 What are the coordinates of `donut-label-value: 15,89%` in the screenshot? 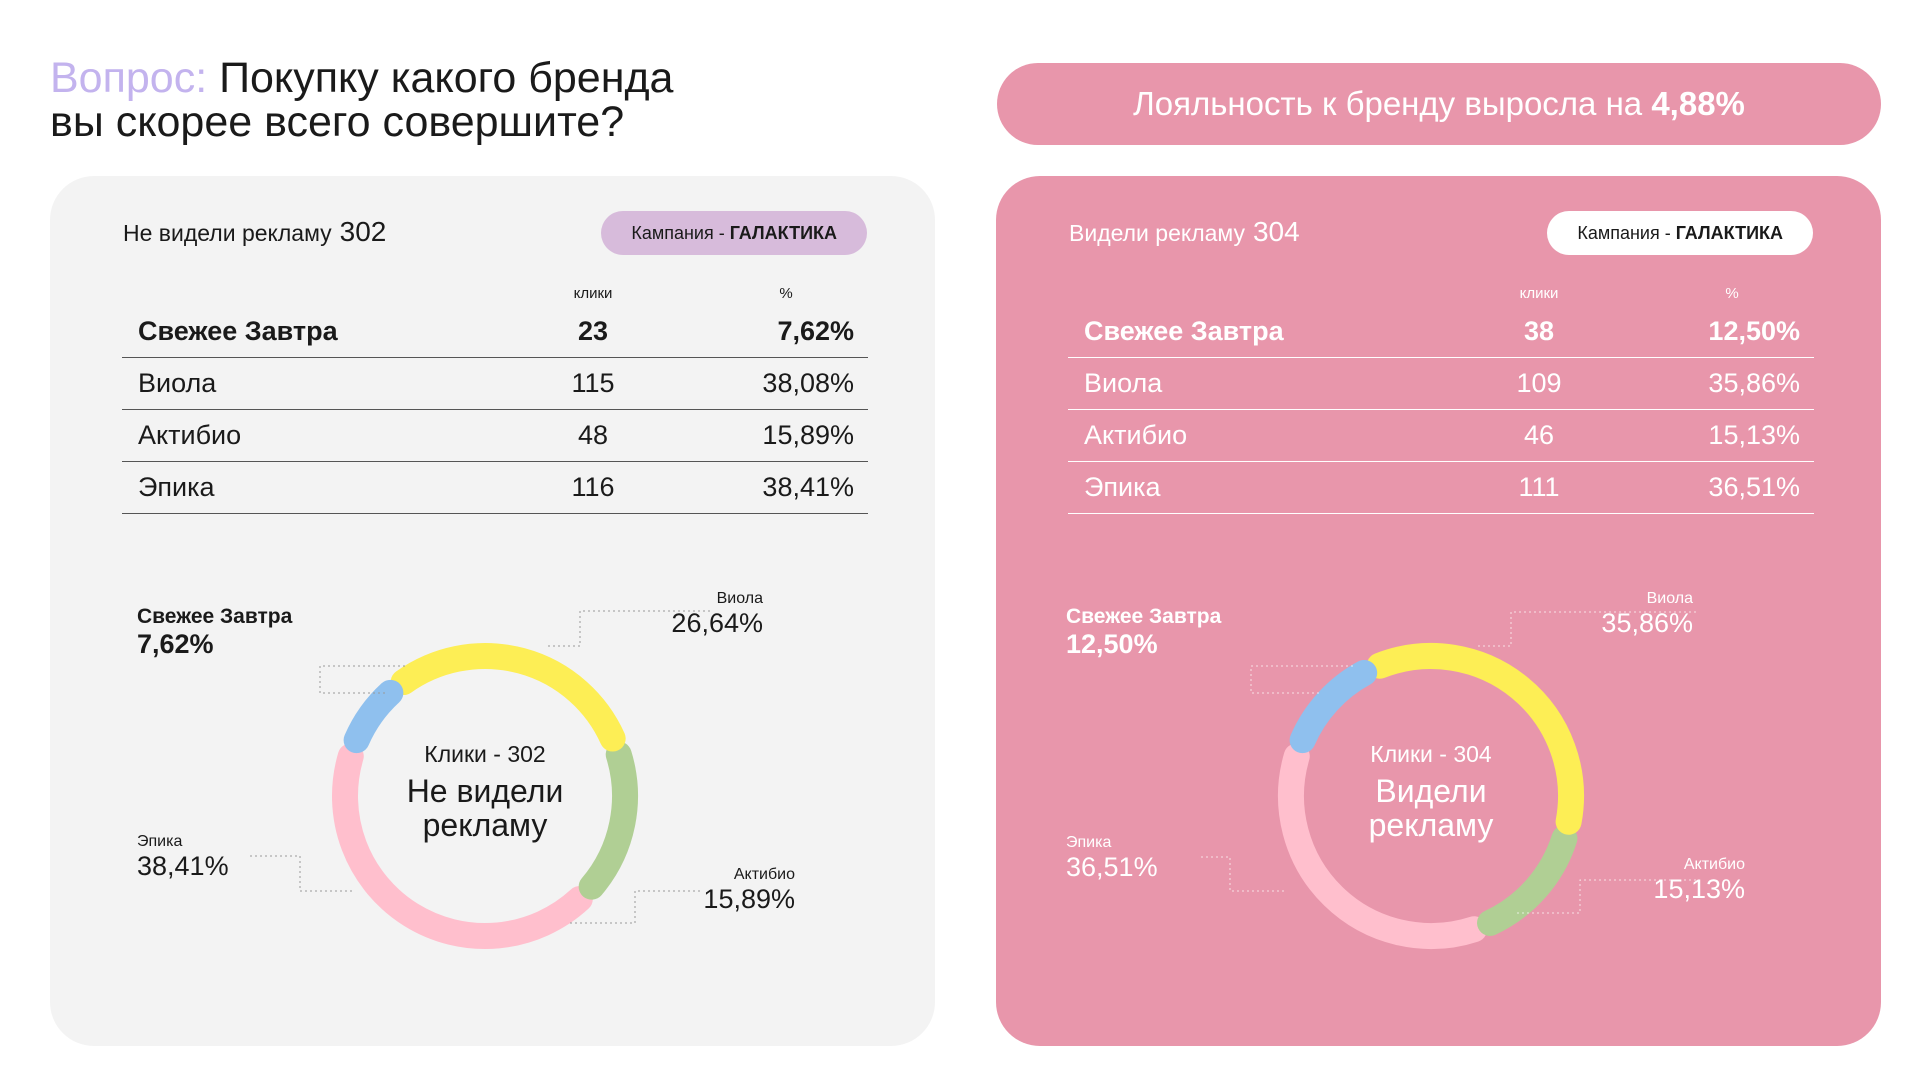 It's located at (749, 899).